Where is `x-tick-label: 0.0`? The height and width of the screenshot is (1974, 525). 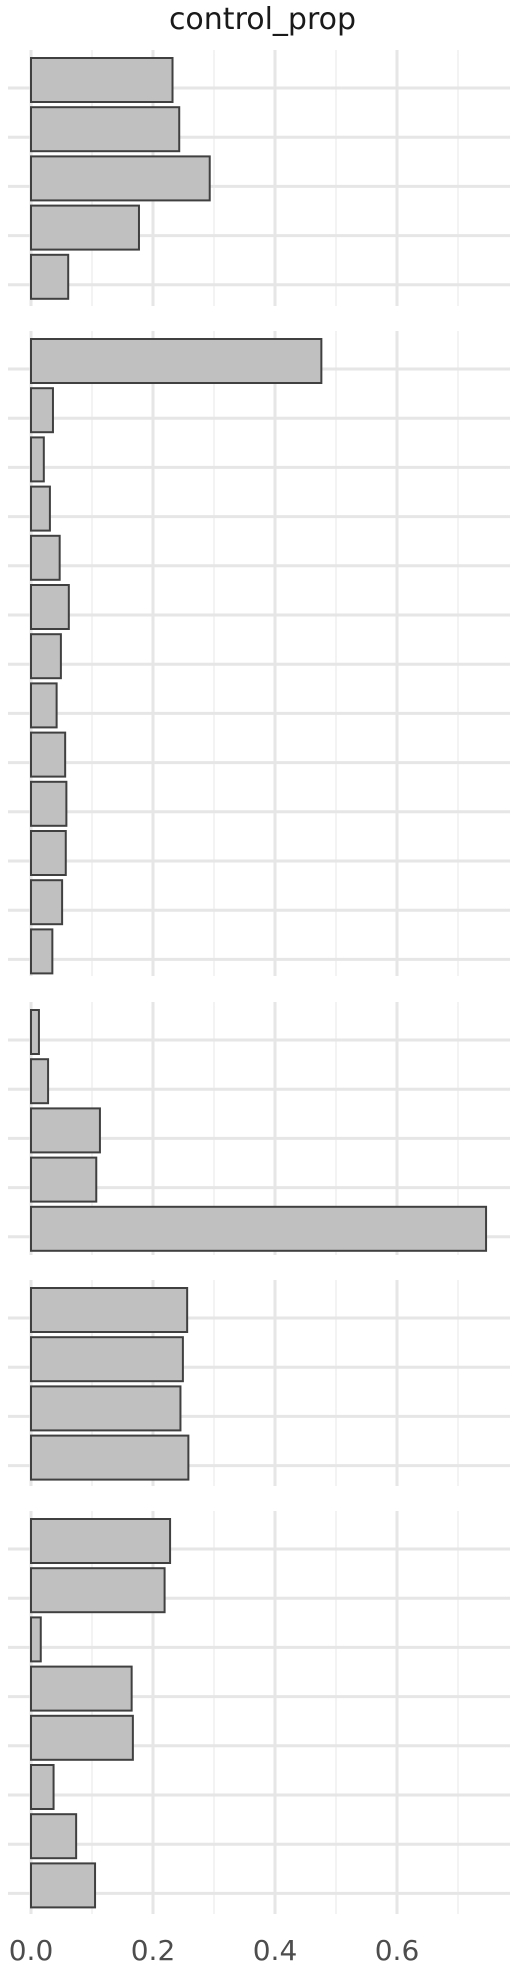
x-tick-label: 0.0 is located at coordinates (31, 1950).